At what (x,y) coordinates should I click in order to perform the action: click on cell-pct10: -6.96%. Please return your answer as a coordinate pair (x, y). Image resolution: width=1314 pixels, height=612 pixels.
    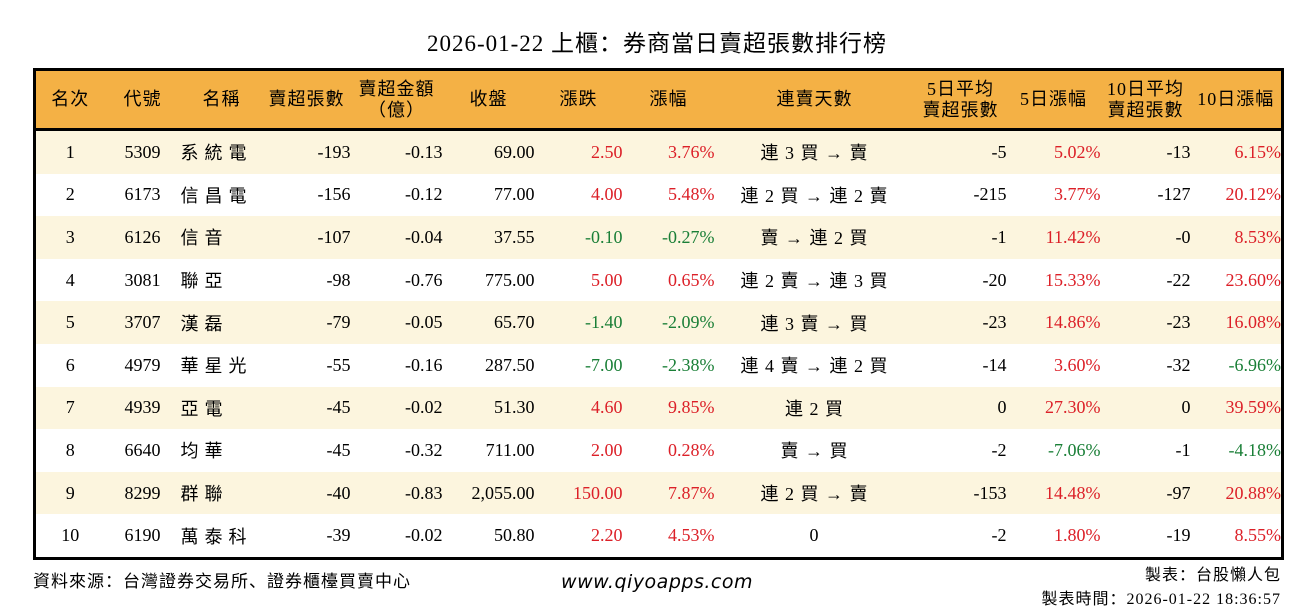
    Looking at the image, I should click on (1255, 364).